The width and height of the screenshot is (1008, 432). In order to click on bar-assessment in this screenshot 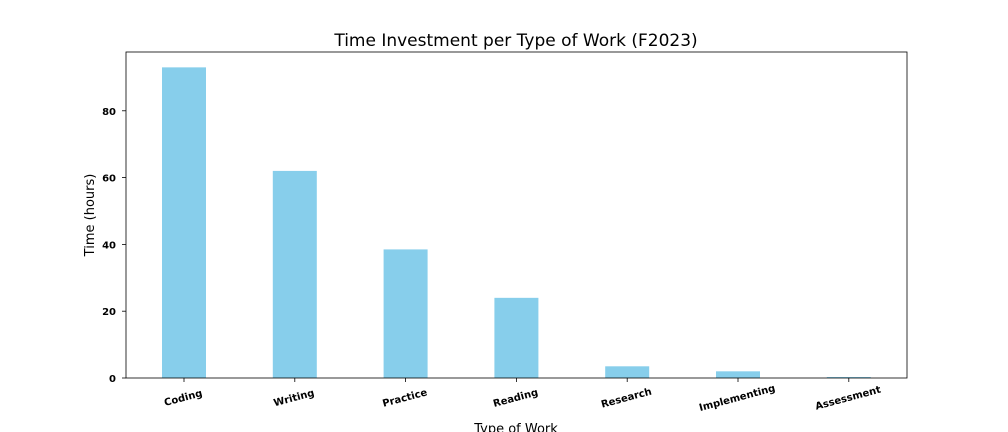, I will do `click(848, 377)`.